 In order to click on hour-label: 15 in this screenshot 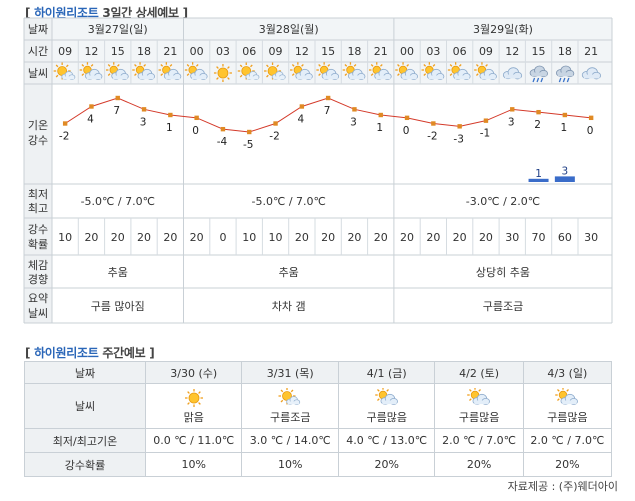, I will do `click(118, 51)`.